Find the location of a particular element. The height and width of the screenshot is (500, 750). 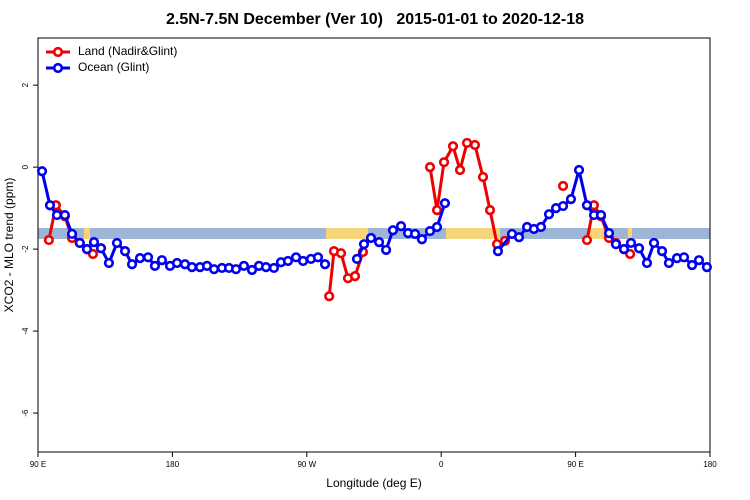

x-axis-label: Longitude (deg E) is located at coordinates (373, 483).